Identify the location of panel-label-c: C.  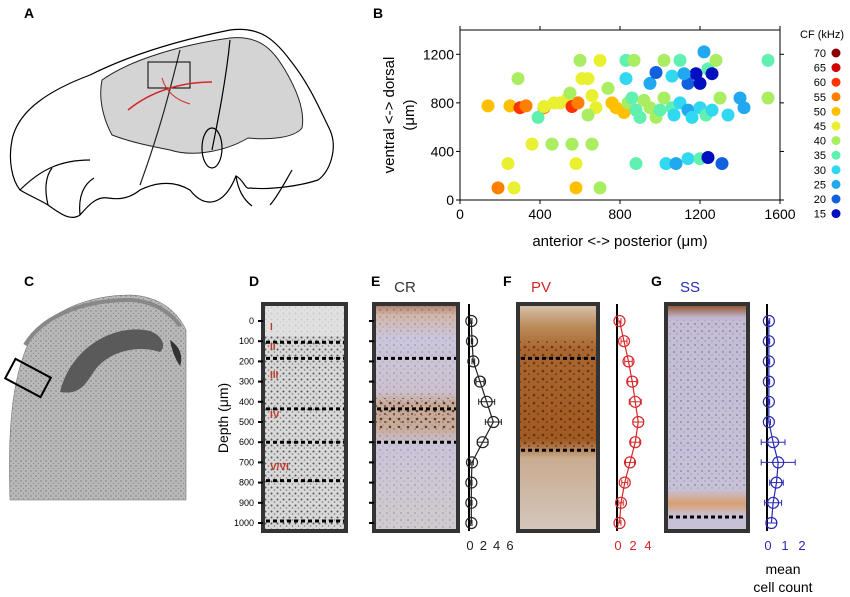
(29, 281).